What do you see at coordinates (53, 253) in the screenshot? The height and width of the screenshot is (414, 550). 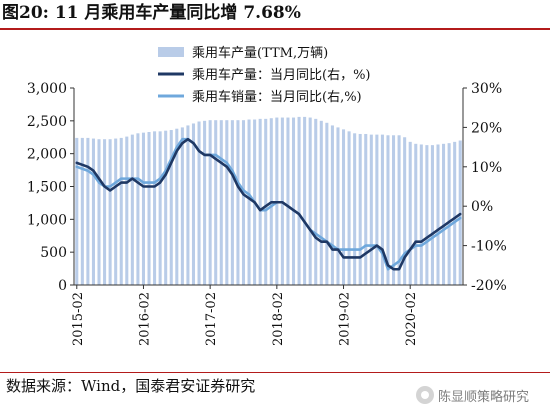 I see `left-tick-label: 500` at bounding box center [53, 253].